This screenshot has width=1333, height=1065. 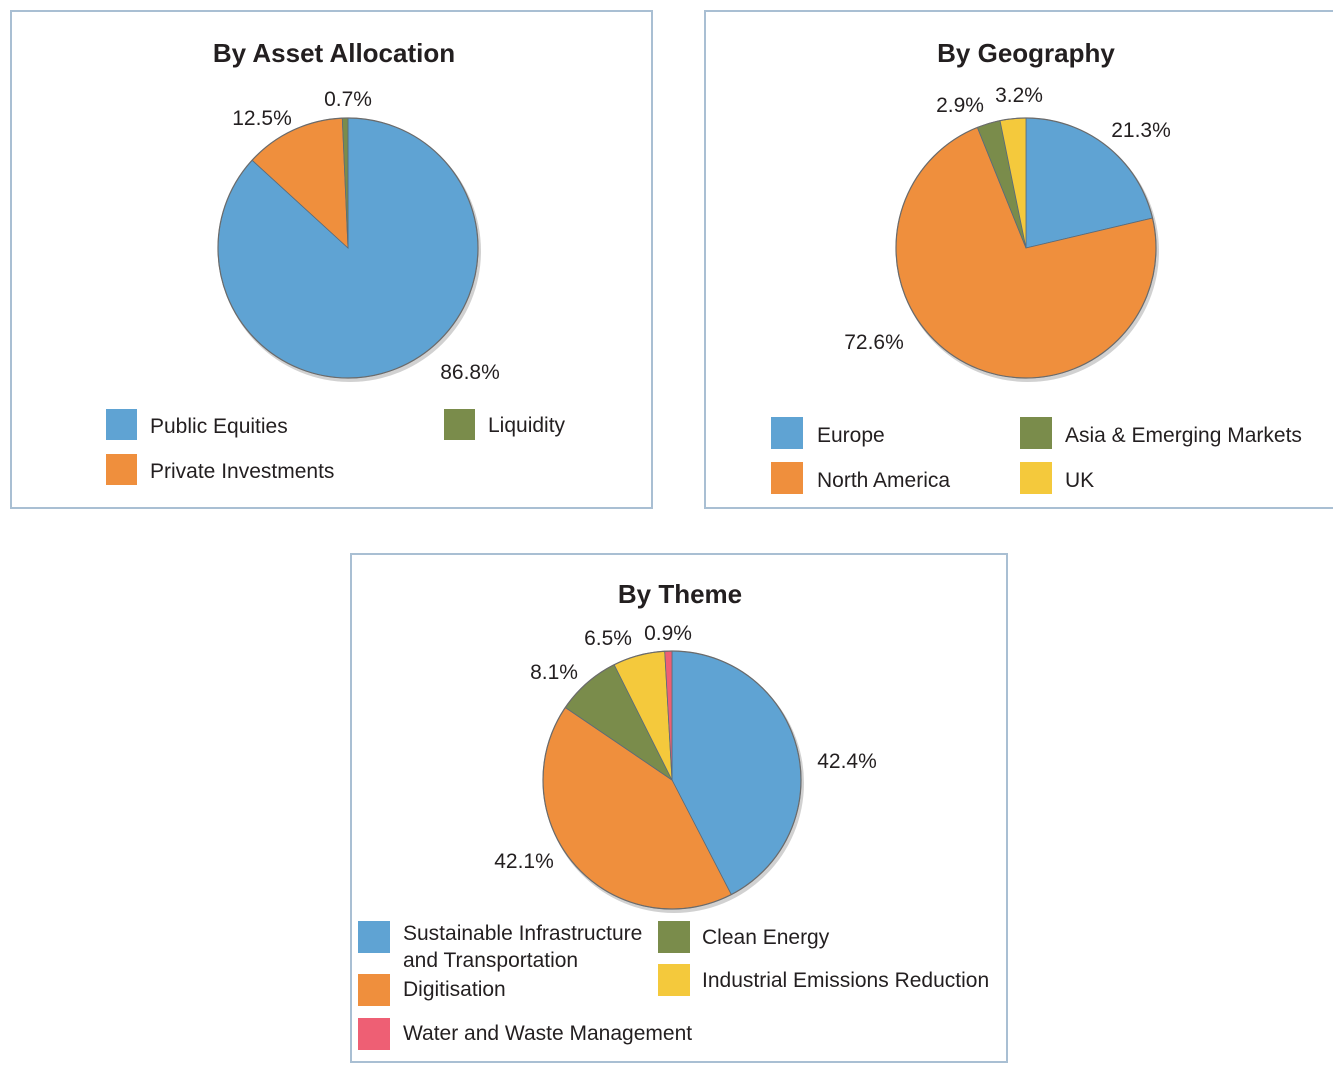 I want to click on legend-swatch-sustainable-infrastructure, so click(x=374, y=937).